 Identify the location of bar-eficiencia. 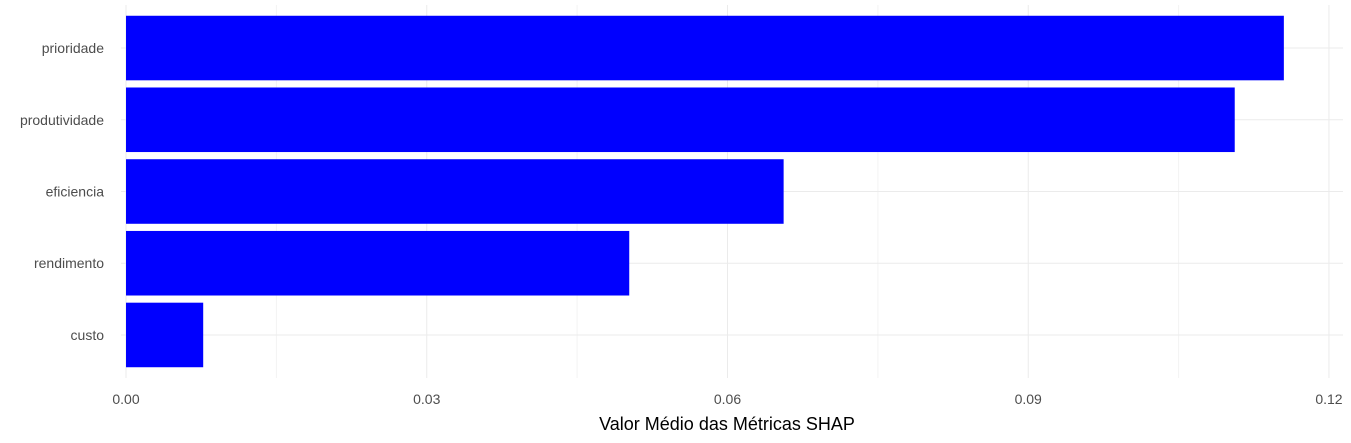
(455, 191).